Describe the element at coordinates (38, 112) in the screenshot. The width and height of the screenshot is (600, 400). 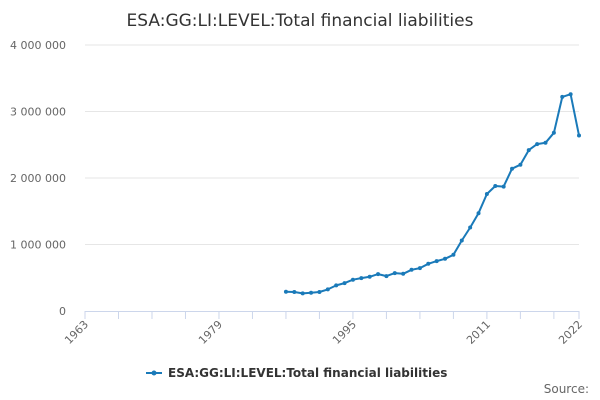
I see `y-tick-label: 3 000 000` at that location.